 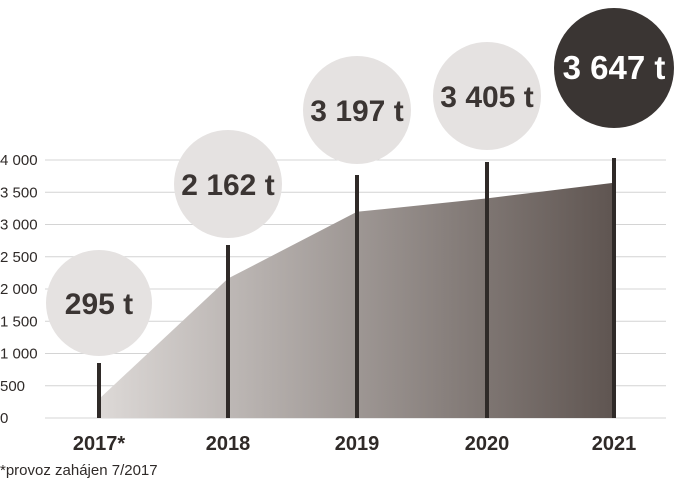 I want to click on y-tick-label: 500, so click(x=12, y=386).